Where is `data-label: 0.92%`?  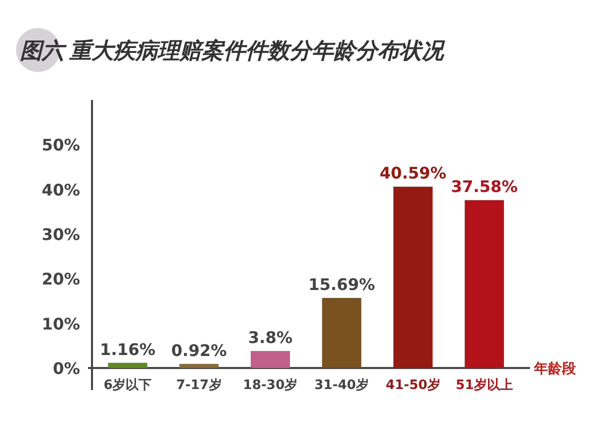 data-label: 0.92% is located at coordinates (199, 350).